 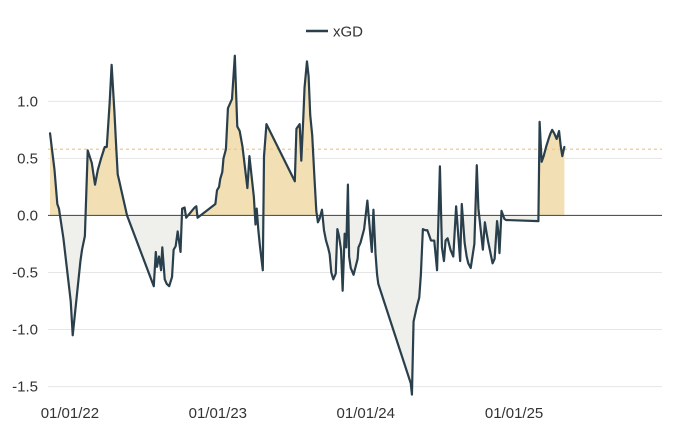 What do you see at coordinates (25, 330) in the screenshot?
I see `y-tick-label: -1.0` at bounding box center [25, 330].